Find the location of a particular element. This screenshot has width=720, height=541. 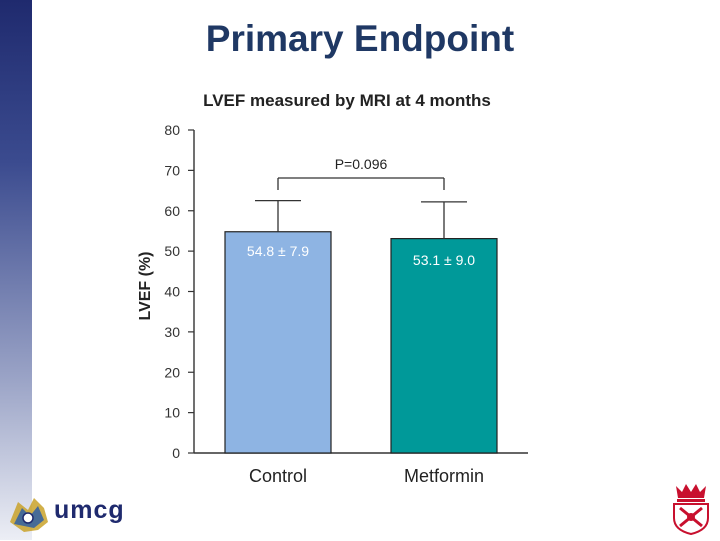

umcg-logo-text: umcg is located at coordinates (89, 510).